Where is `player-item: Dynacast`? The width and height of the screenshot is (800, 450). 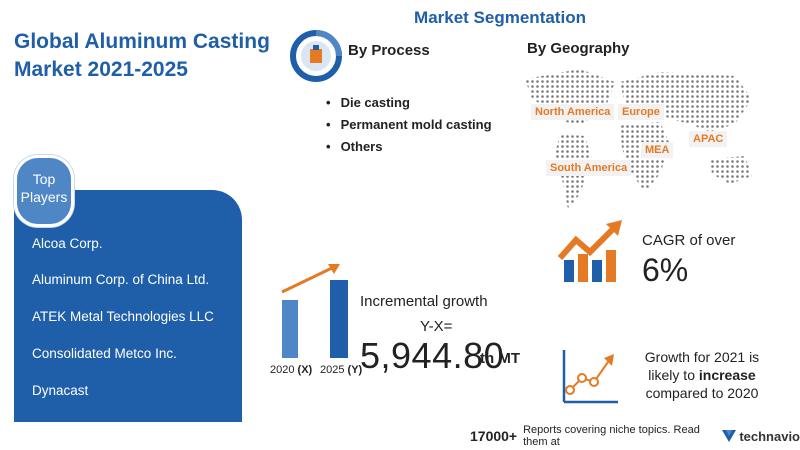
player-item: Dynacast is located at coordinates (60, 390).